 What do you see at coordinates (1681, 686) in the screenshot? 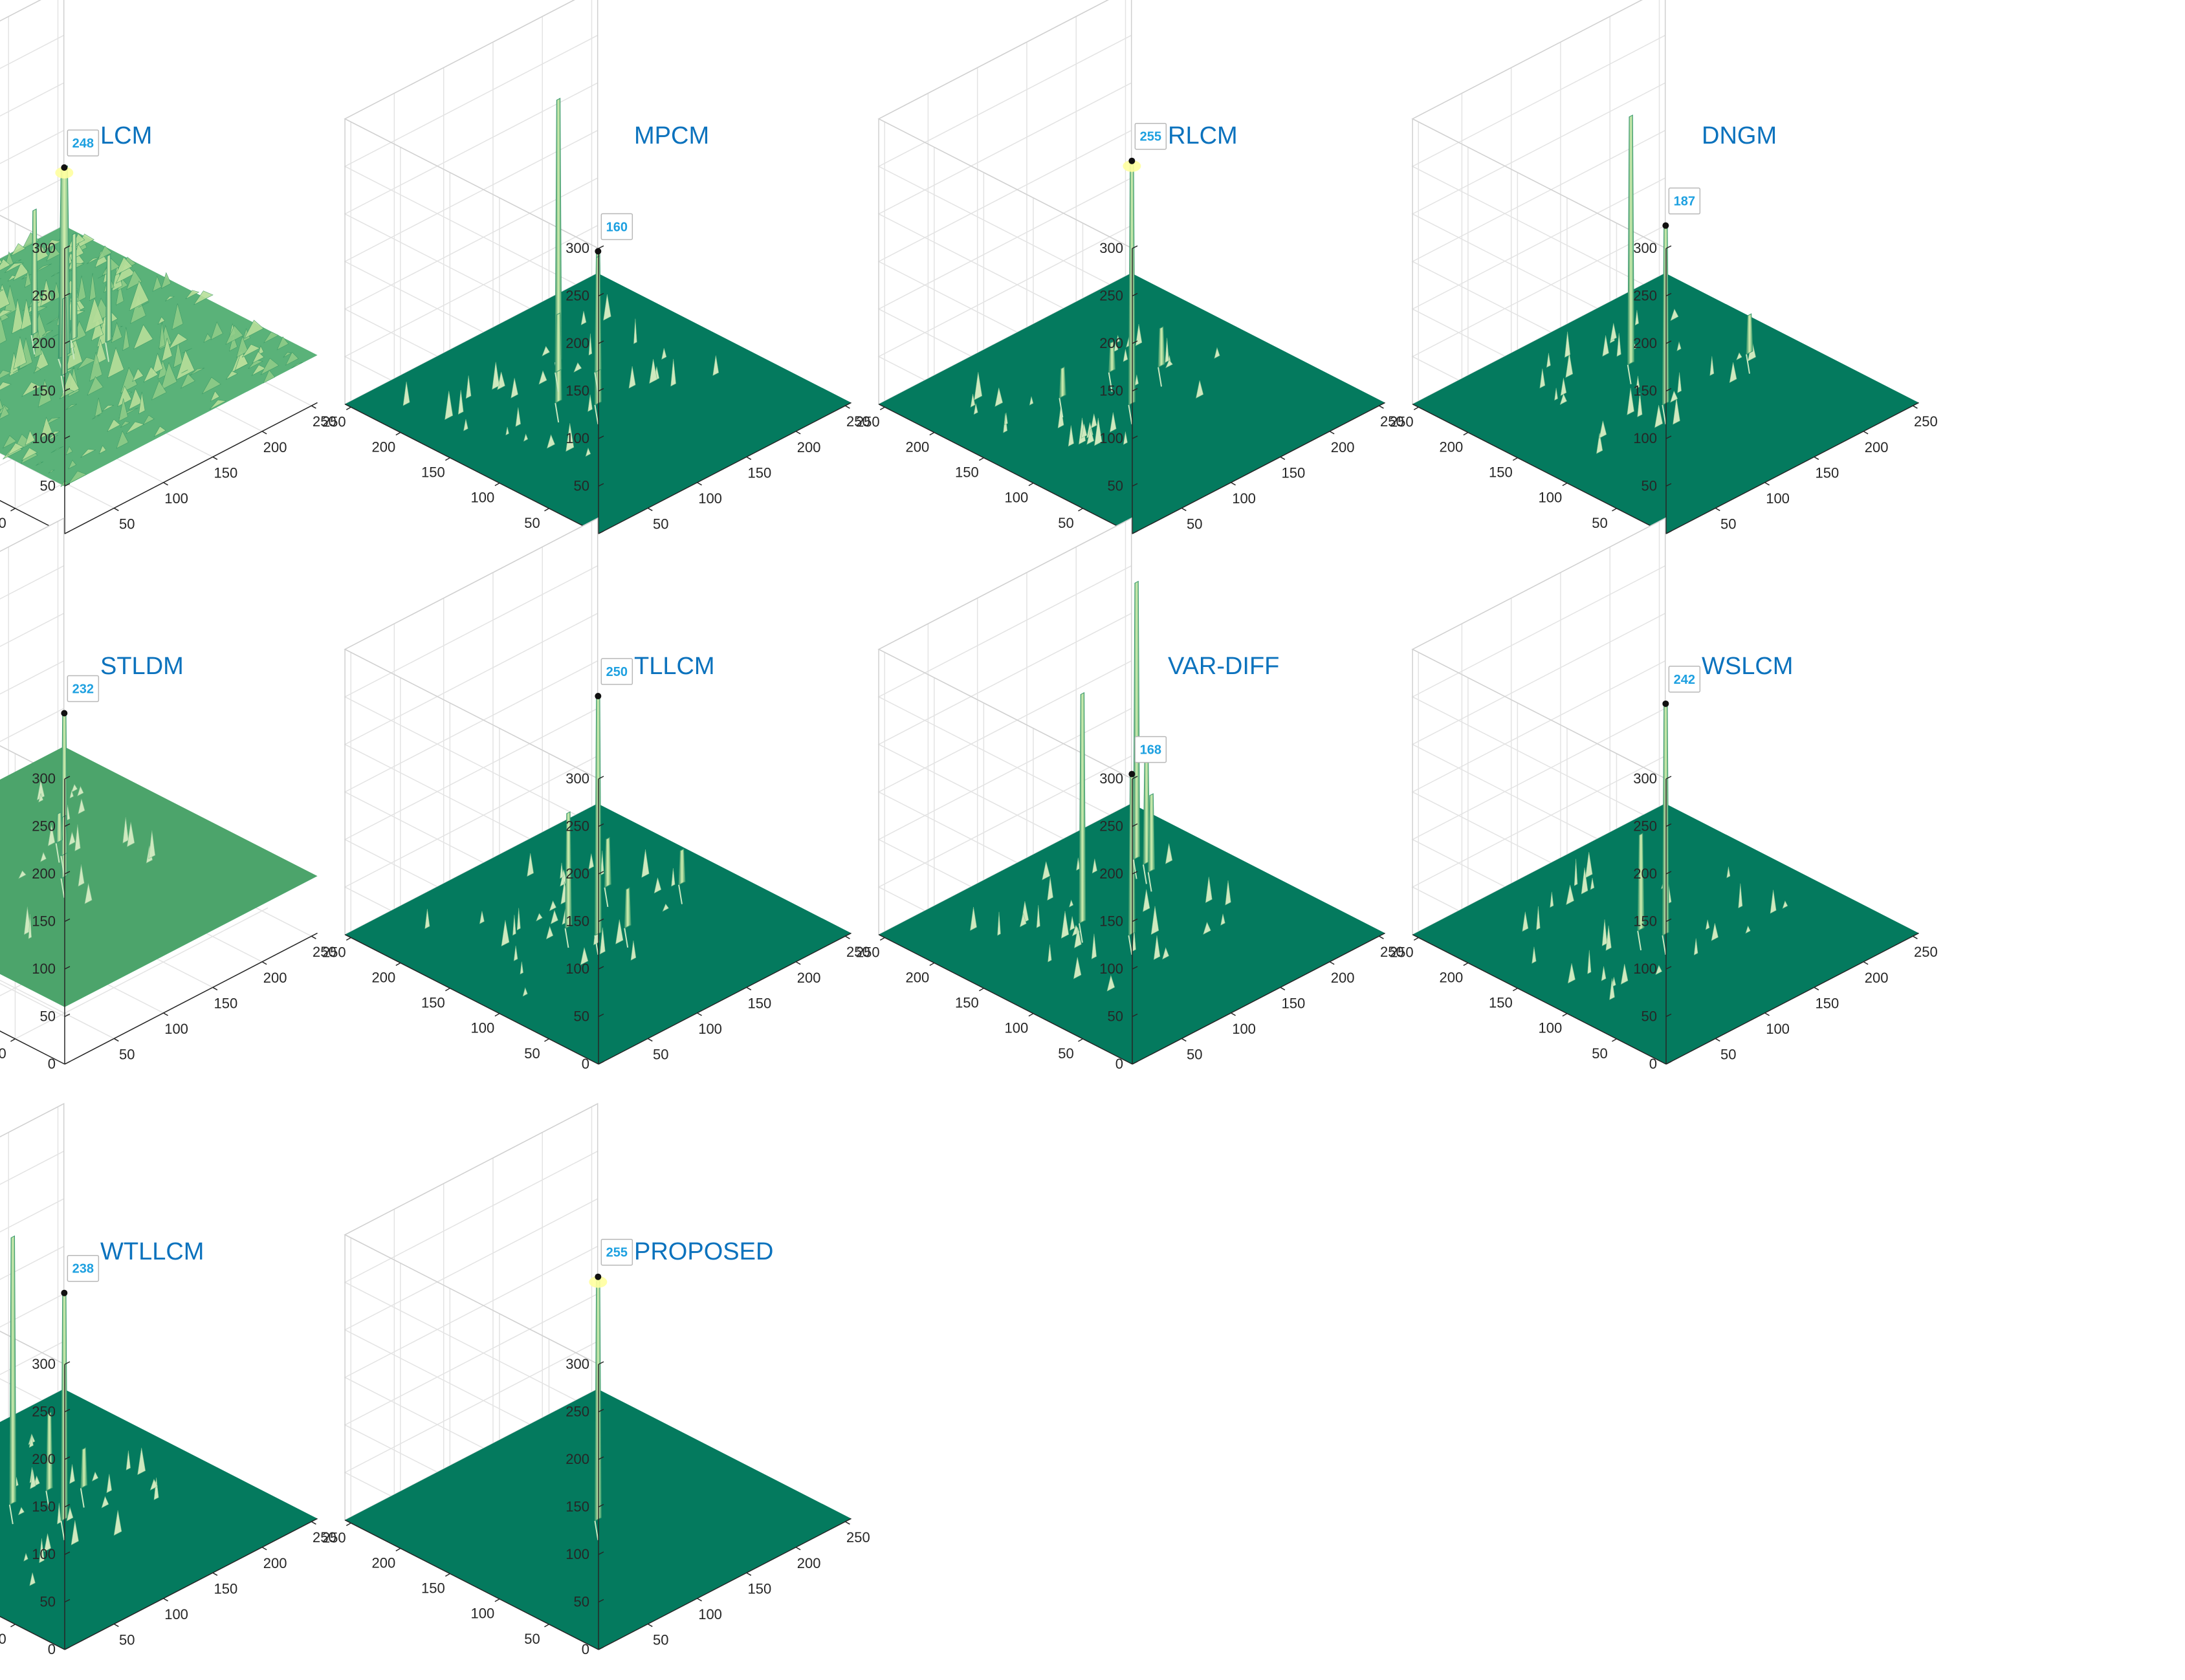
I see `datatip: 242` at bounding box center [1681, 686].